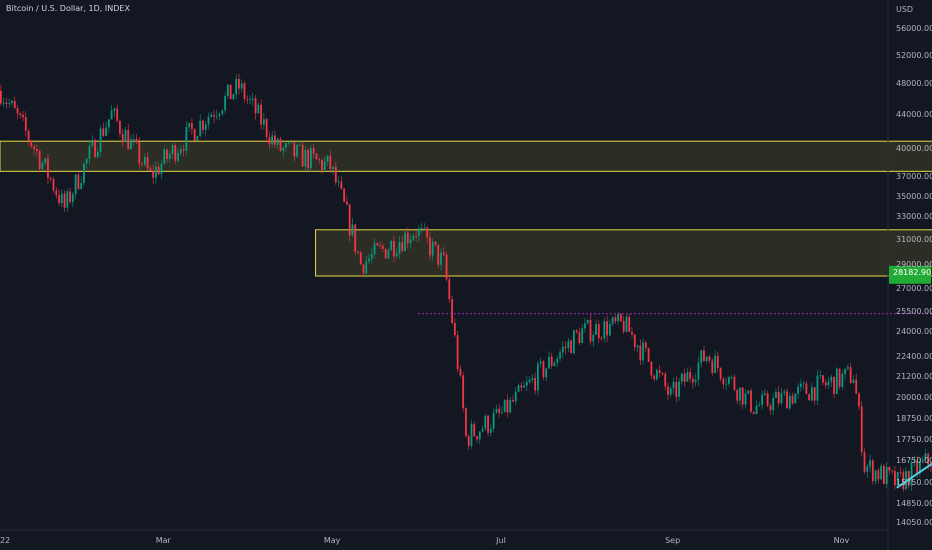 This screenshot has height=550, width=932. I want to click on price-tick-label: 14850.00, so click(914, 503).